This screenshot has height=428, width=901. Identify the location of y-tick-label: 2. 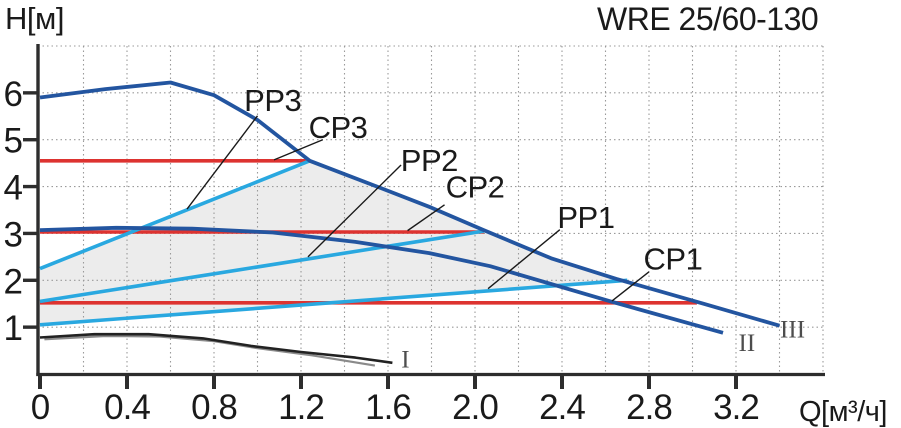
(13, 281).